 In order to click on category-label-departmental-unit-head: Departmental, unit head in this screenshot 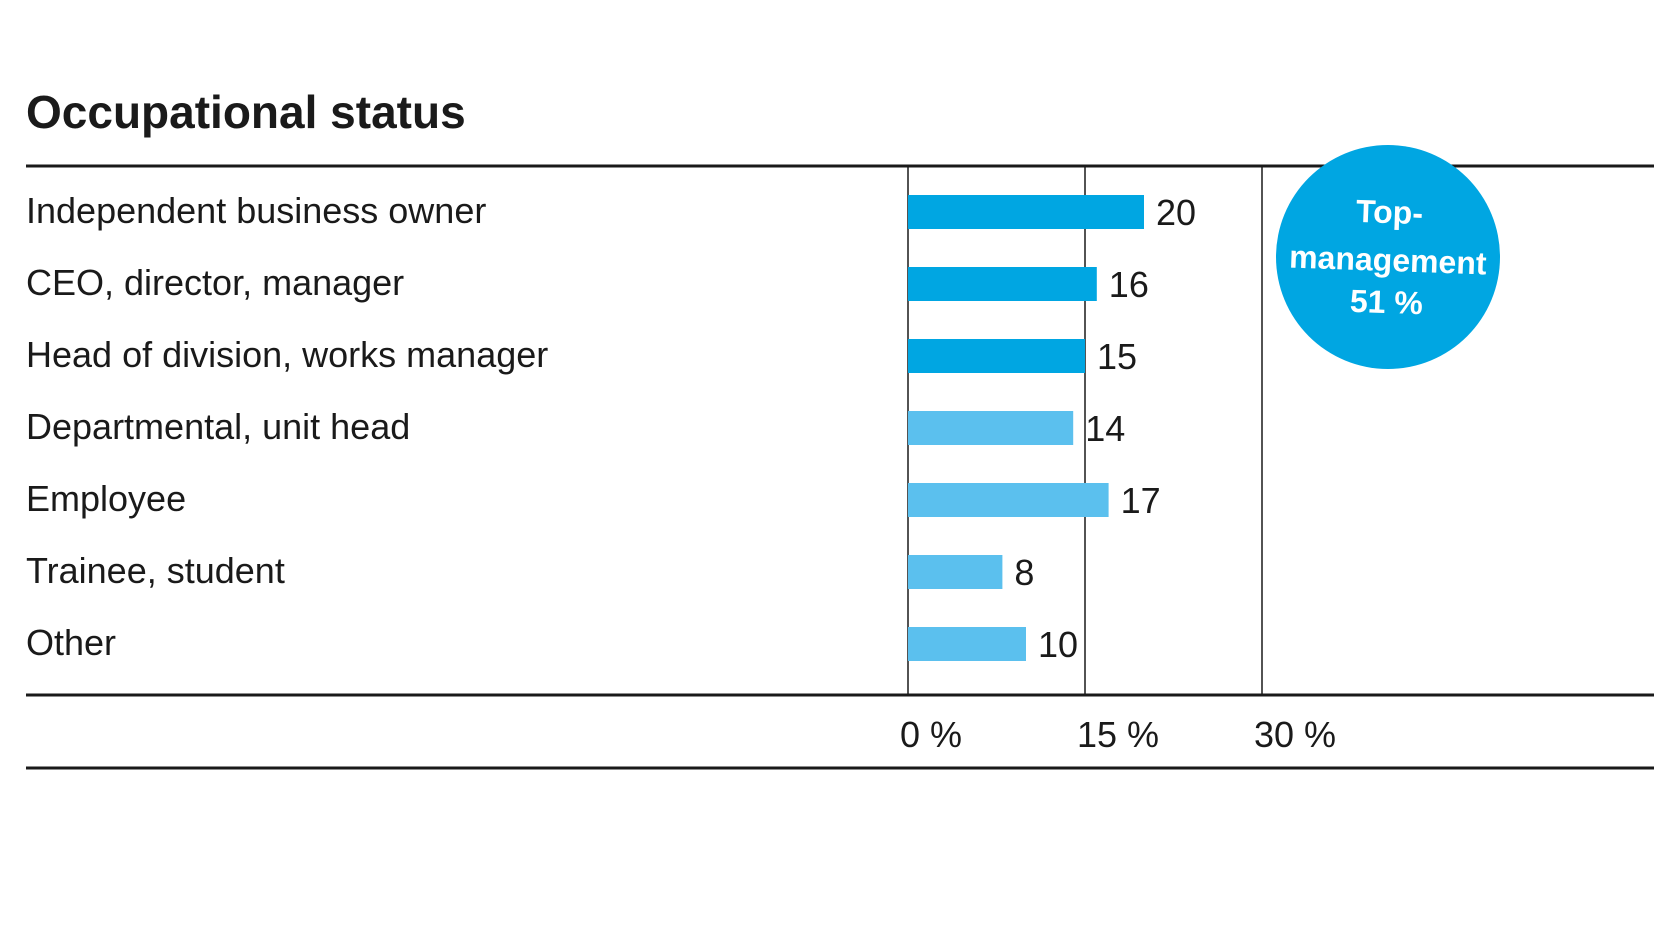, I will do `click(218, 426)`.